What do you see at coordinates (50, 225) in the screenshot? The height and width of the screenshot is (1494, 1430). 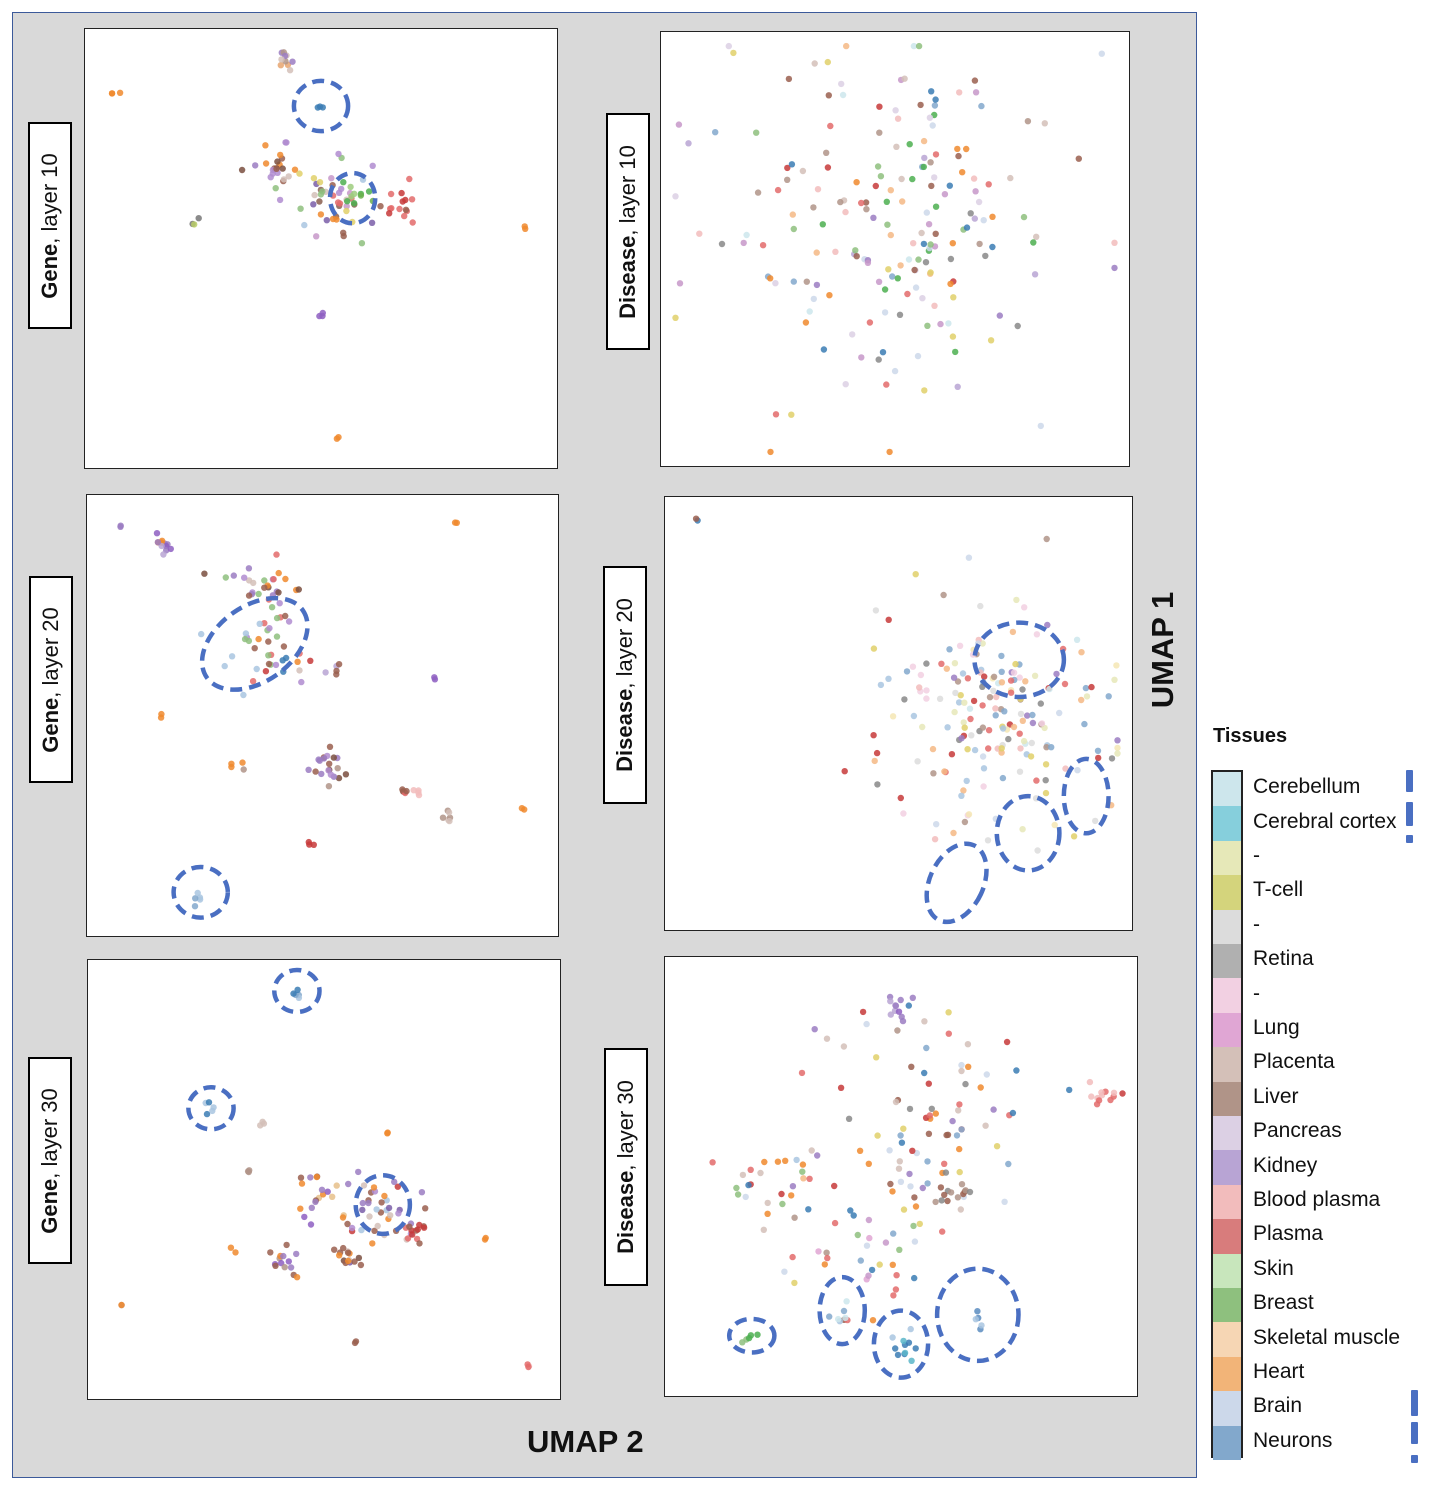 I see `label-gene-layer-10: Gene, layer 10` at bounding box center [50, 225].